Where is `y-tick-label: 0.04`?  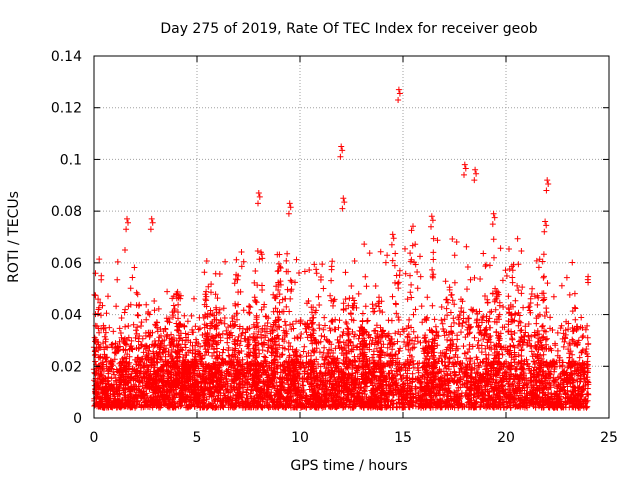
y-tick-label: 0.04 is located at coordinates (66, 316).